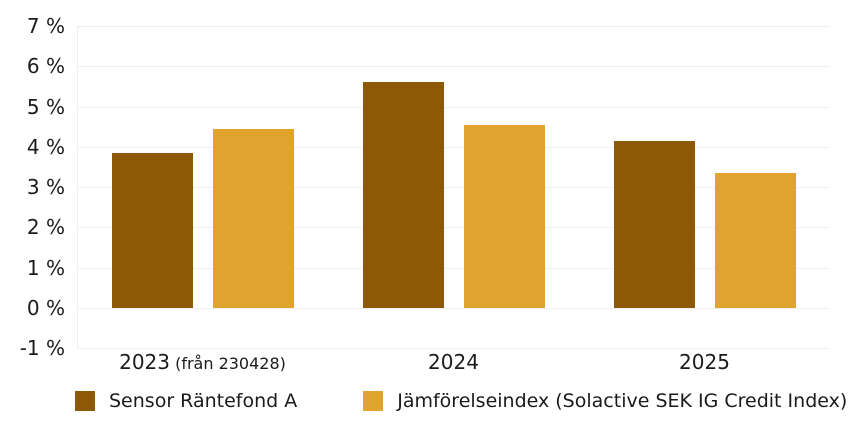 The height and width of the screenshot is (427, 849). I want to click on legend-item-sensor-r-ntefond-a: Sensor Räntefond A, so click(186, 401).